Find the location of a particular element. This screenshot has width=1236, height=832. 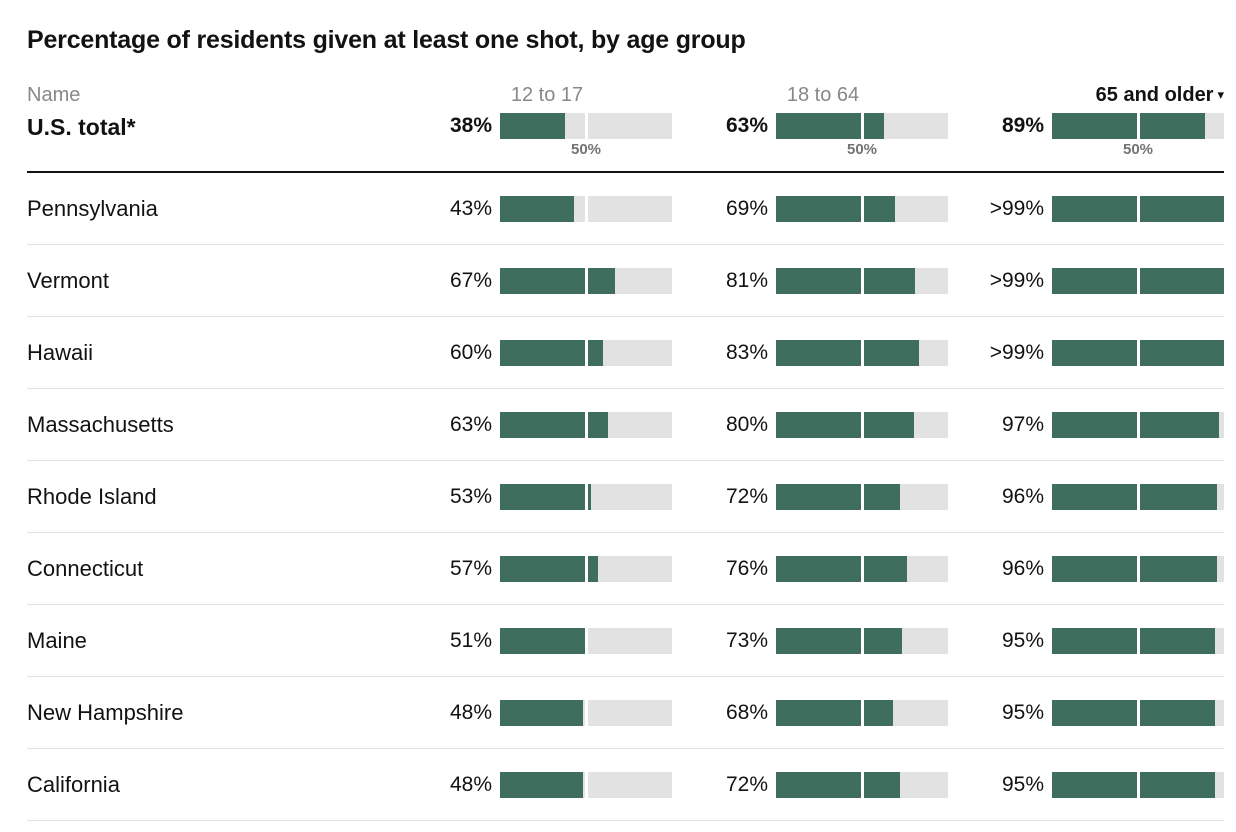

cell-12-17: 38% 50% is located at coordinates (547, 136).